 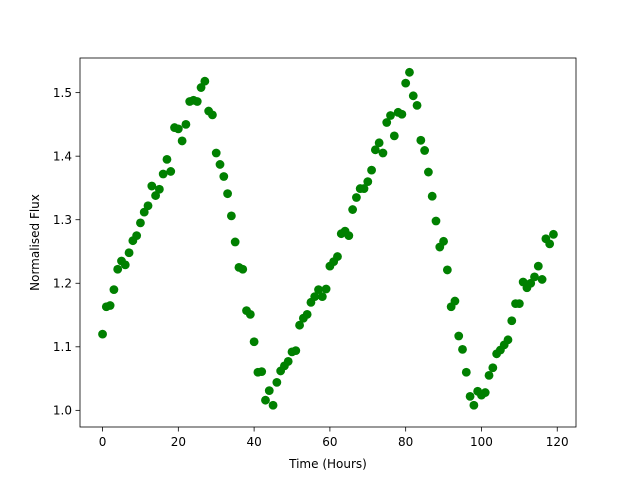 What do you see at coordinates (557, 442) in the screenshot?
I see `x-tick-label: 120` at bounding box center [557, 442].